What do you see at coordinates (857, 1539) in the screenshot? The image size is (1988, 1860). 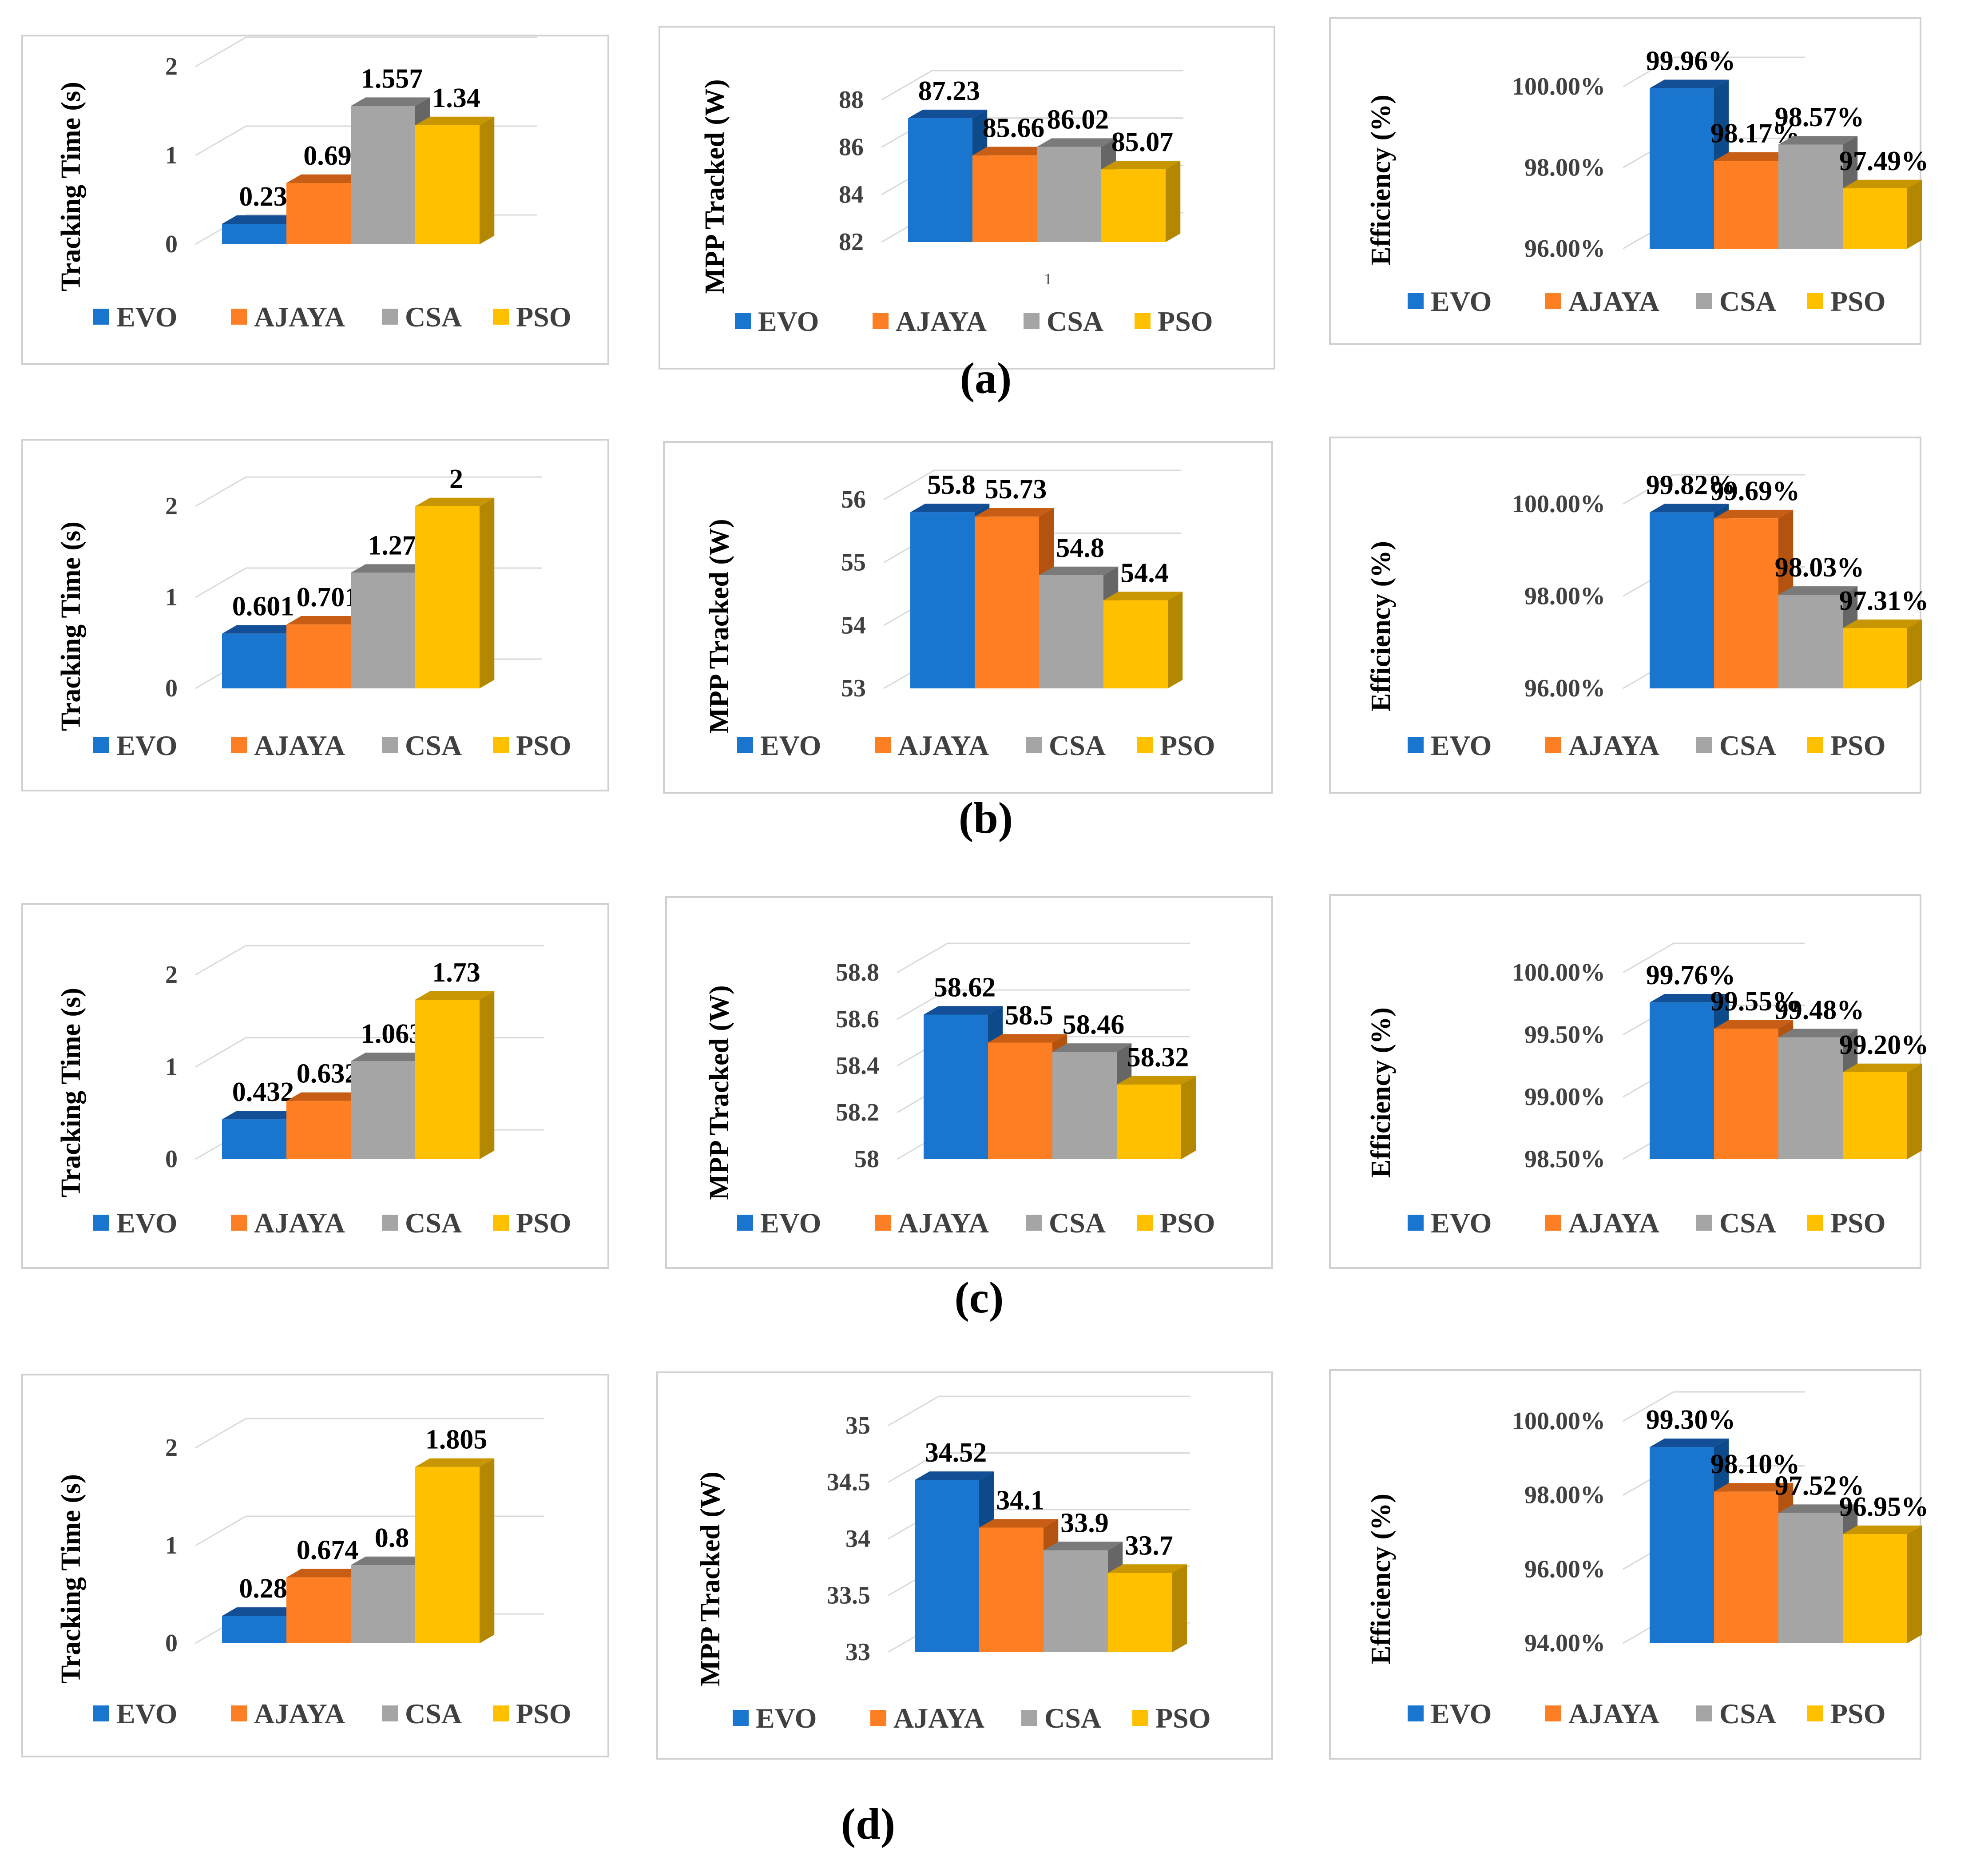 I see `y-tick-label: 34` at bounding box center [857, 1539].